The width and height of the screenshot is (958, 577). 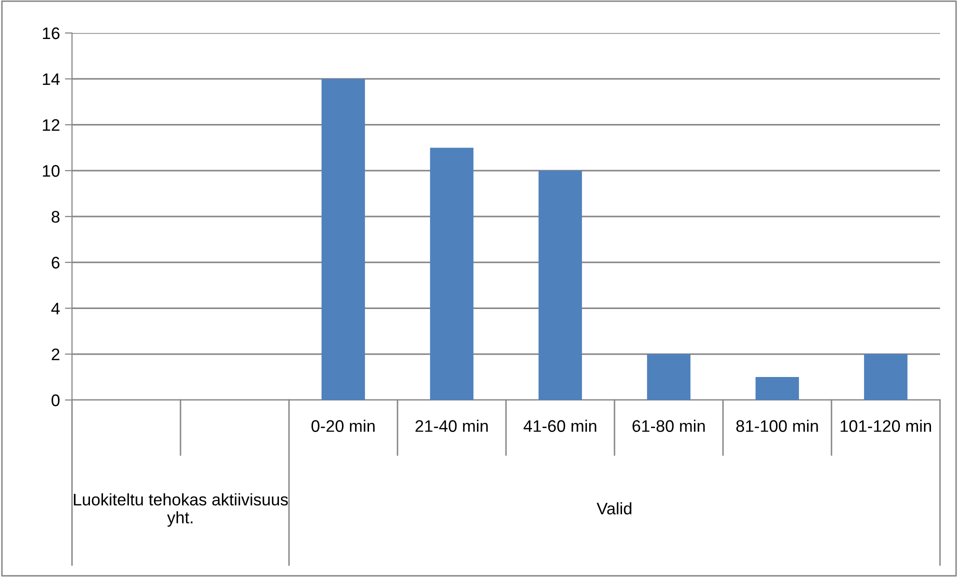 I want to click on x-tick-label: 21-40 min, so click(x=452, y=426).